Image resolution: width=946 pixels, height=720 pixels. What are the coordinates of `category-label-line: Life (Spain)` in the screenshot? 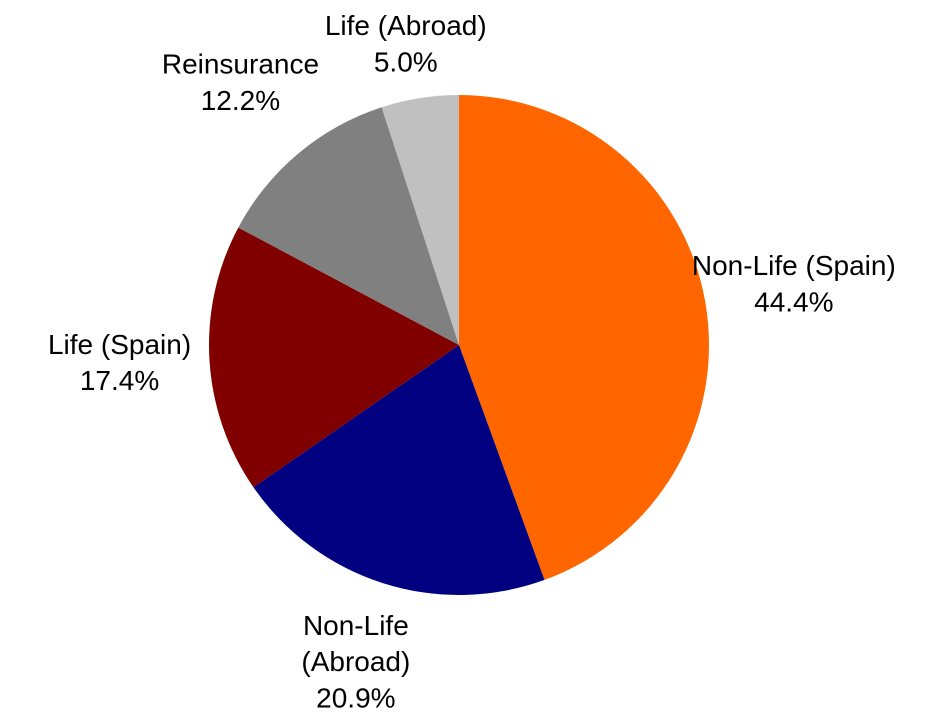 It's located at (119, 344).